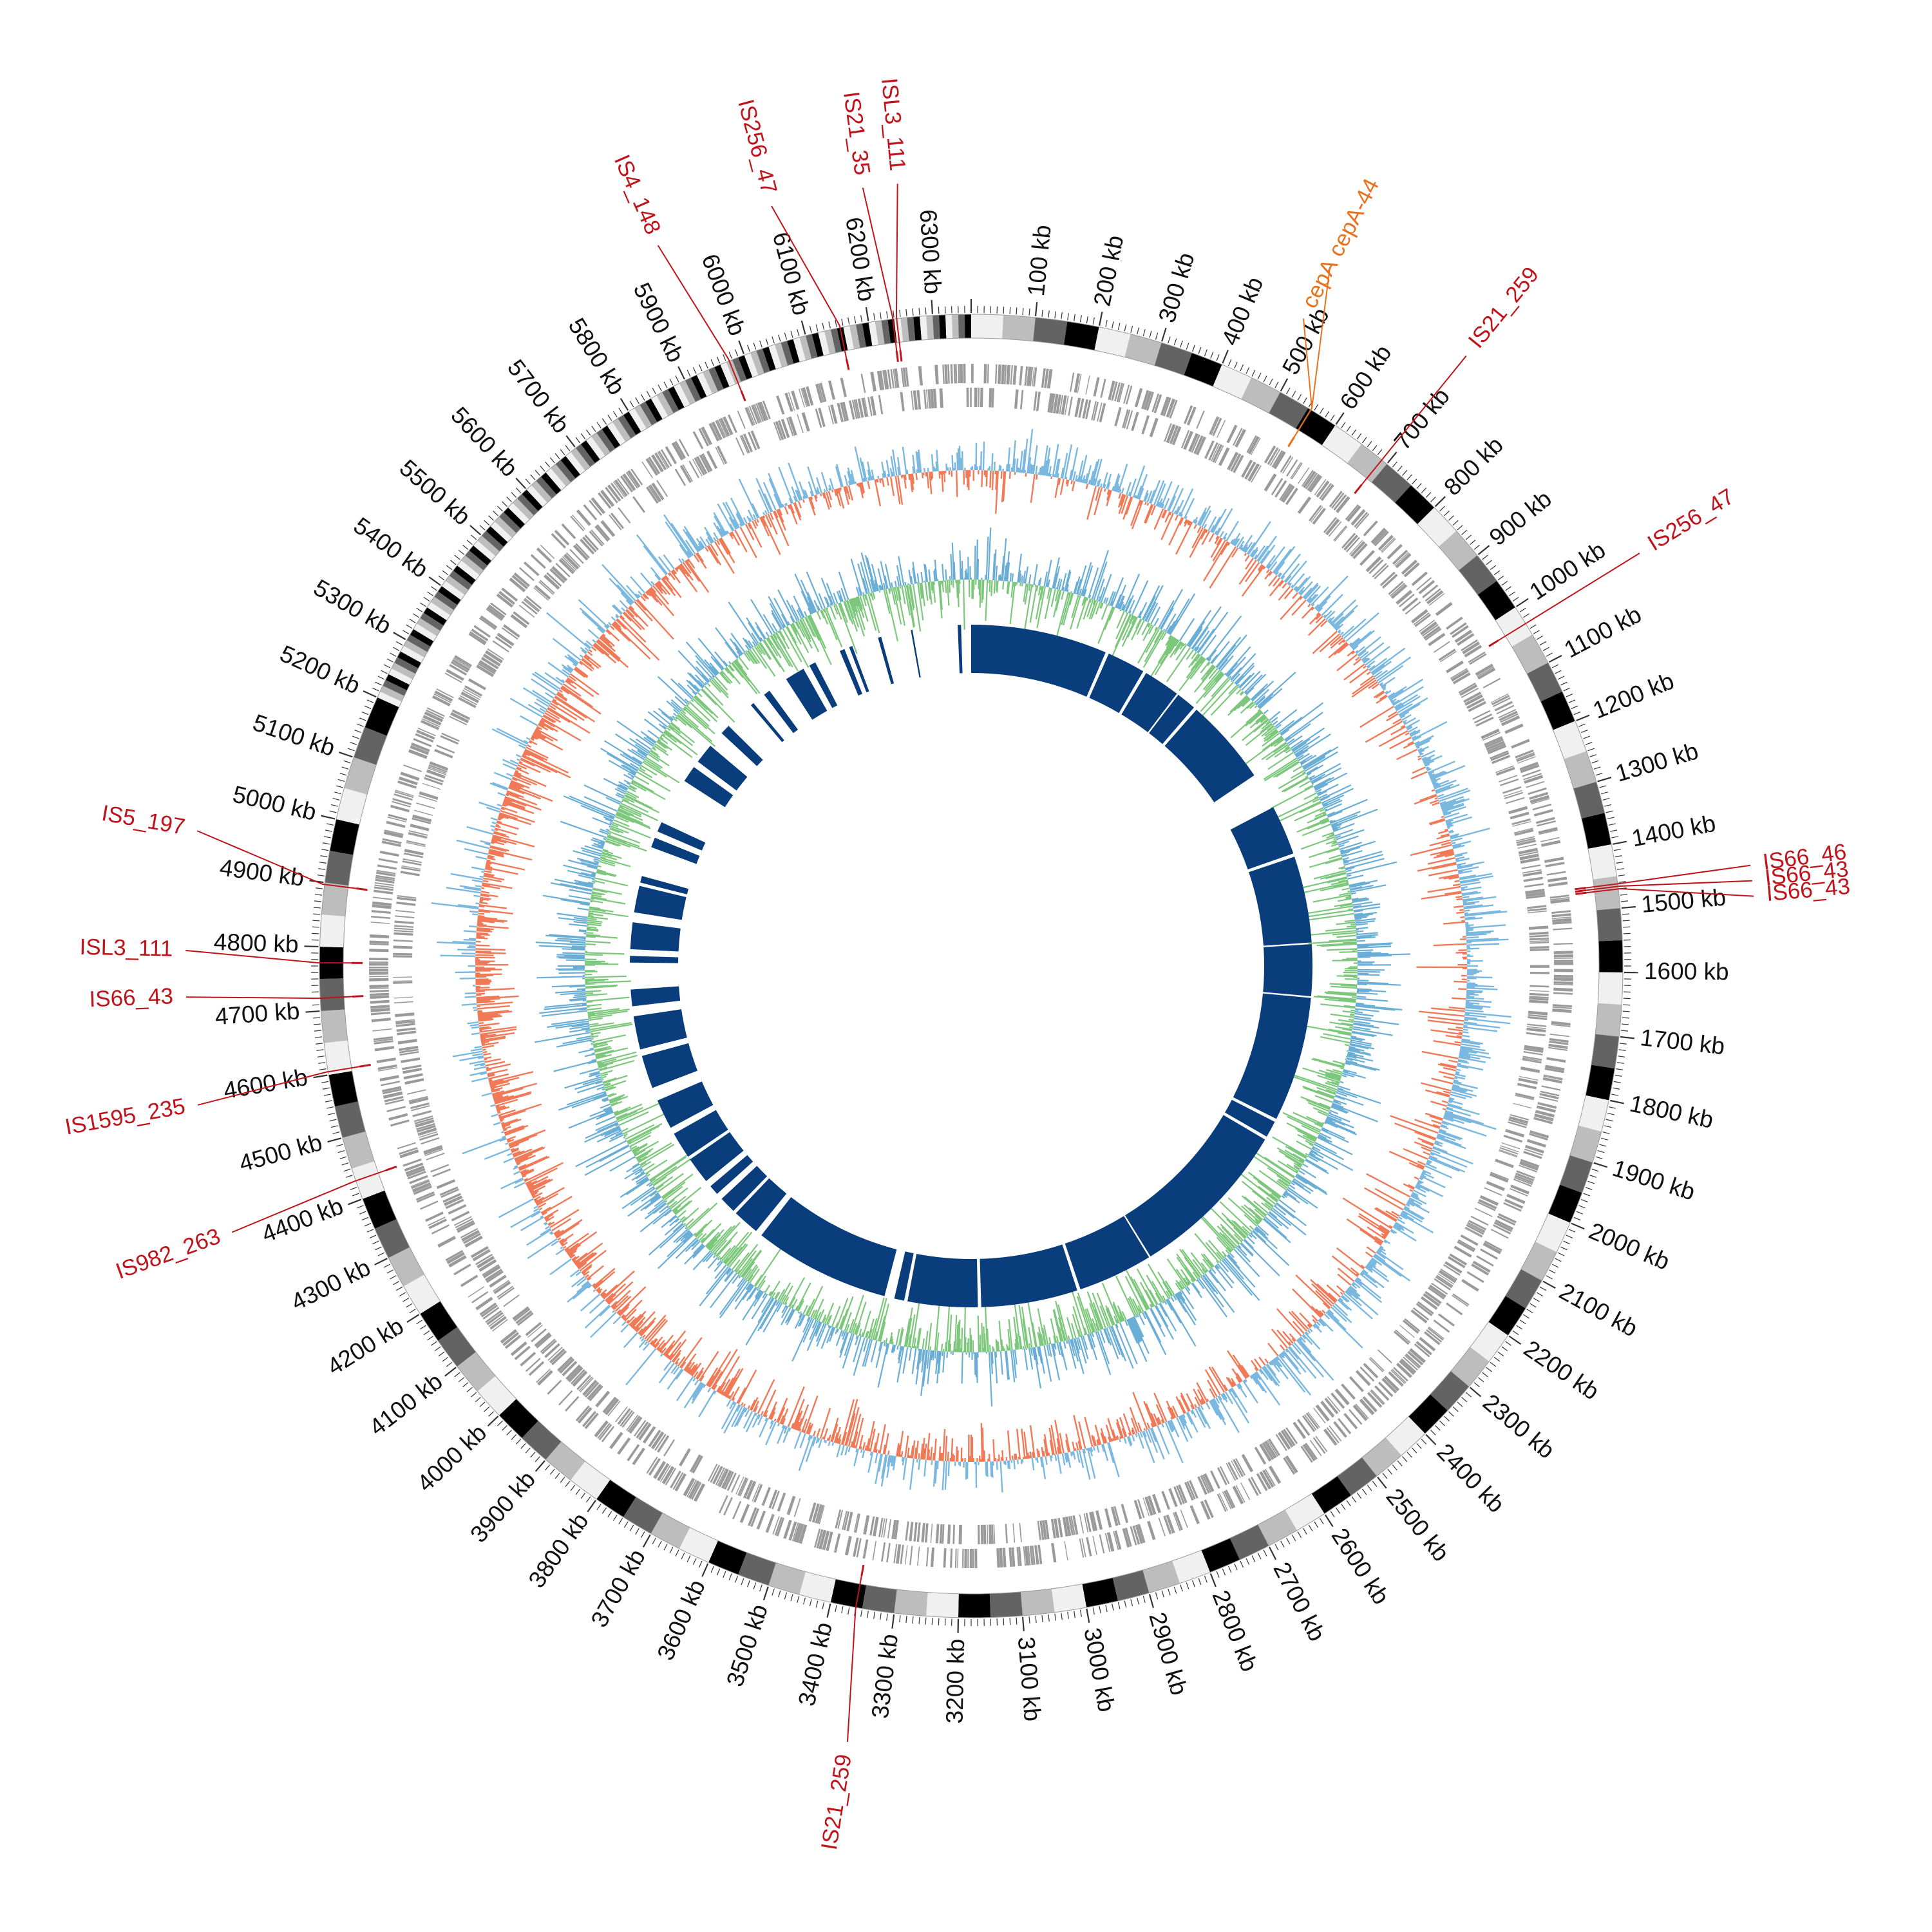 This screenshot has height=1932, width=1932. Describe the element at coordinates (1603, 632) in the screenshot. I see `kb-tick-label: 1100 kb` at that location.